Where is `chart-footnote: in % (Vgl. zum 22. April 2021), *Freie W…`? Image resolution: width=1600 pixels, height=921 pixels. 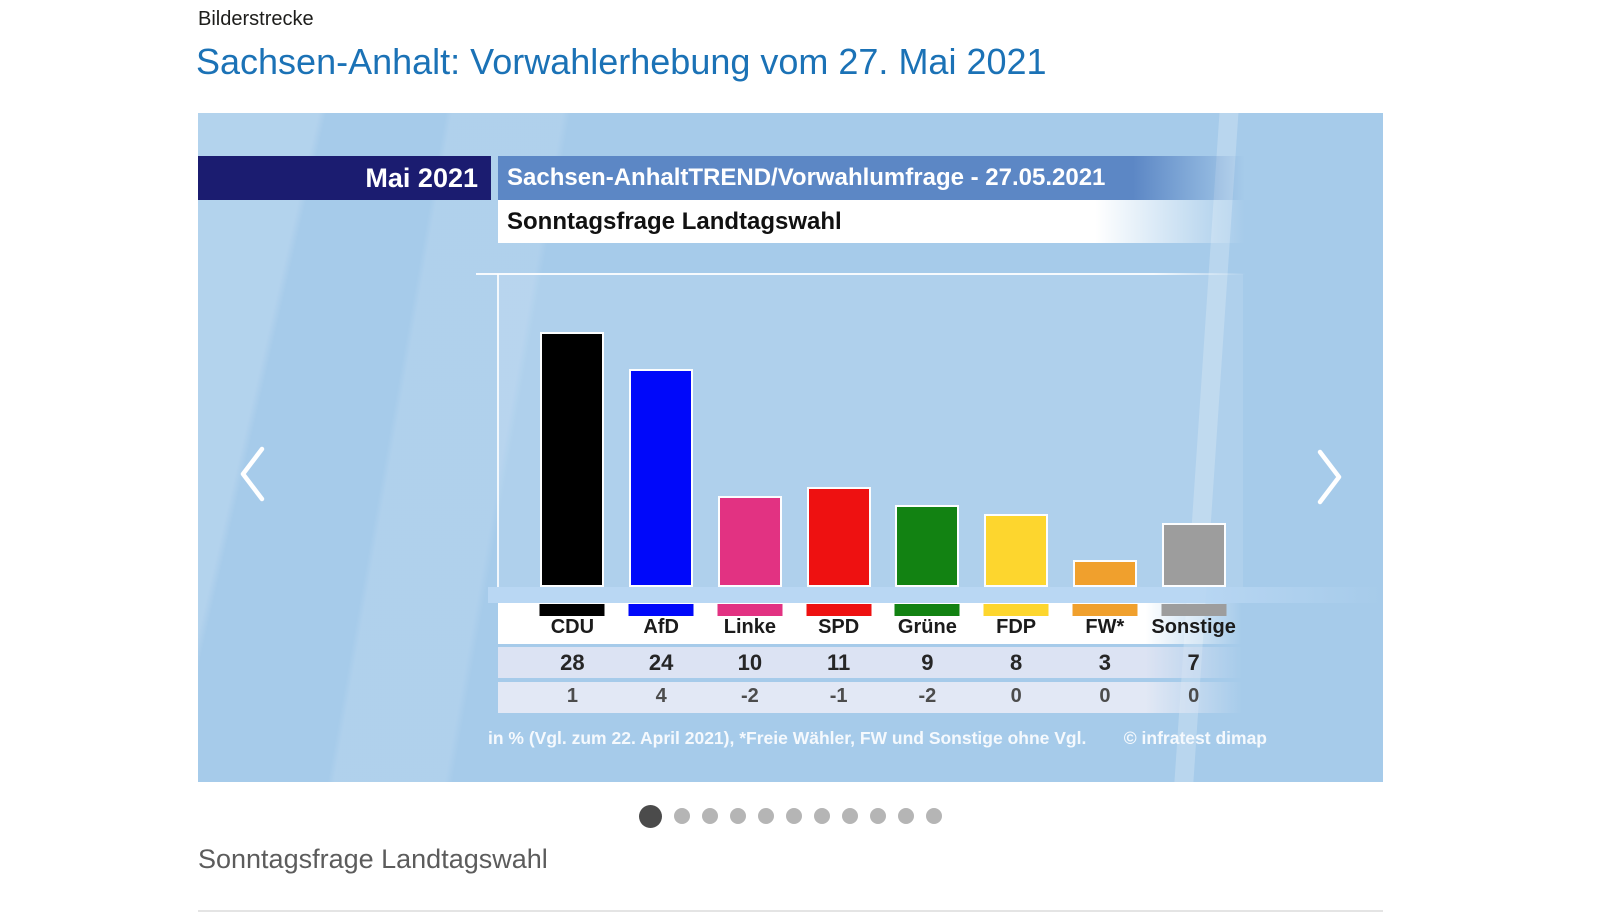
chart-footnote: in % (Vgl. zum 22. April 2021), *Freie W… is located at coordinates (787, 737).